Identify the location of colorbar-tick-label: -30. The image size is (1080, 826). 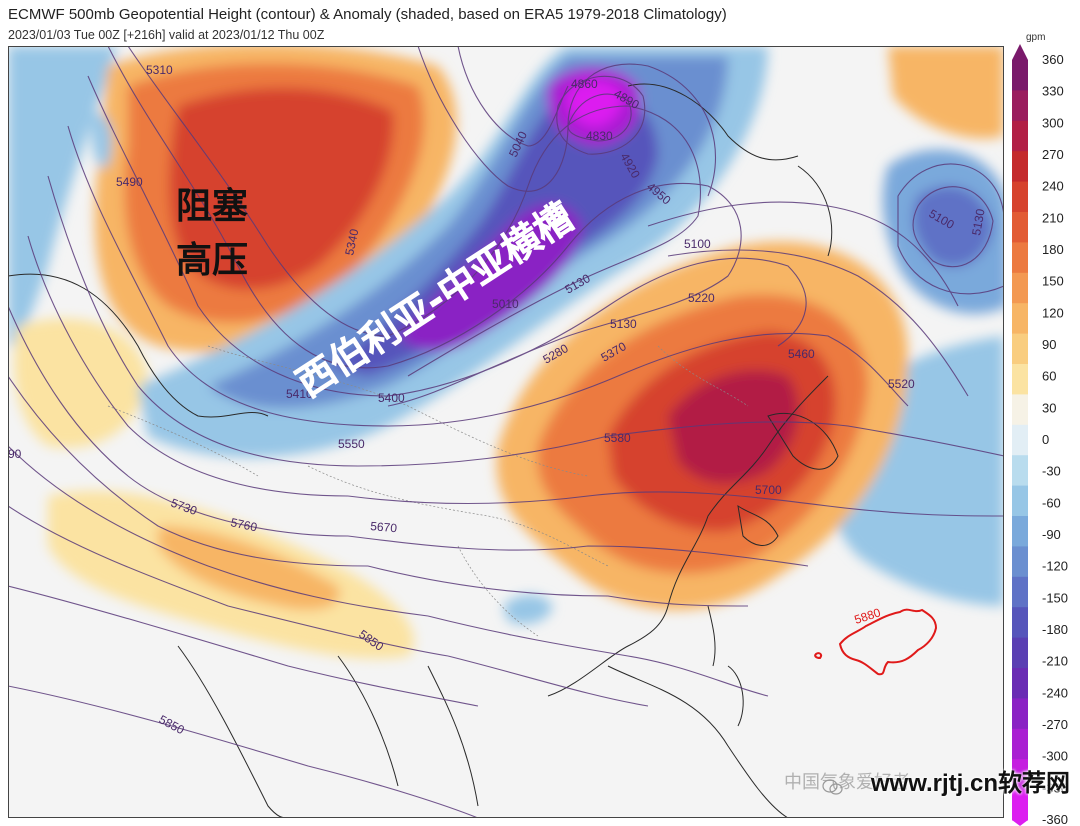
(1051, 471).